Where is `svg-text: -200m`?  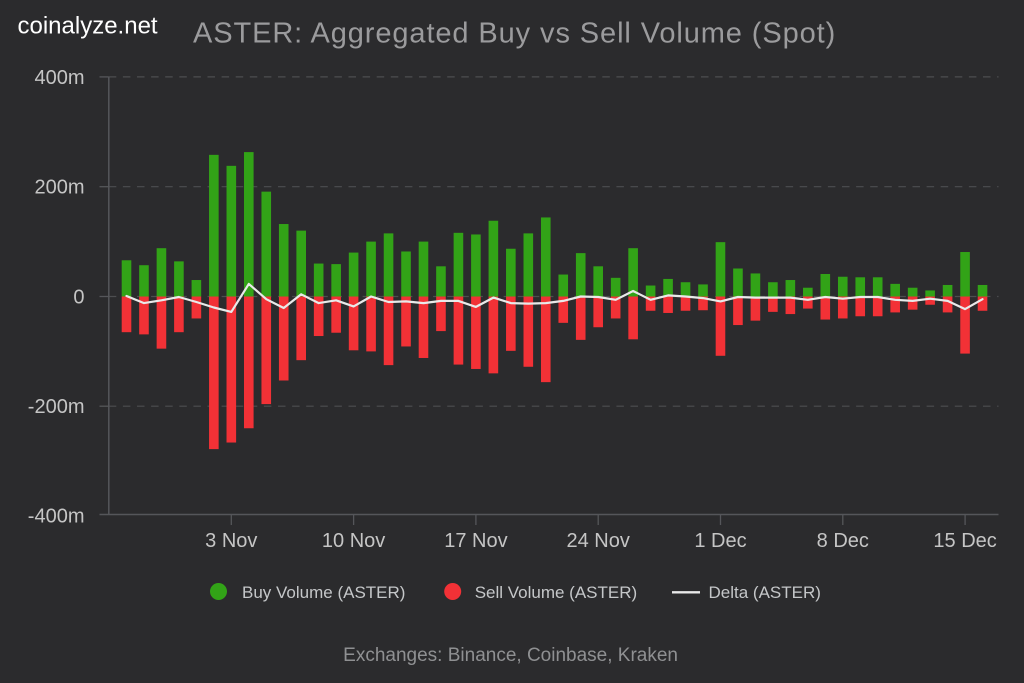 svg-text: -200m is located at coordinates (56, 407).